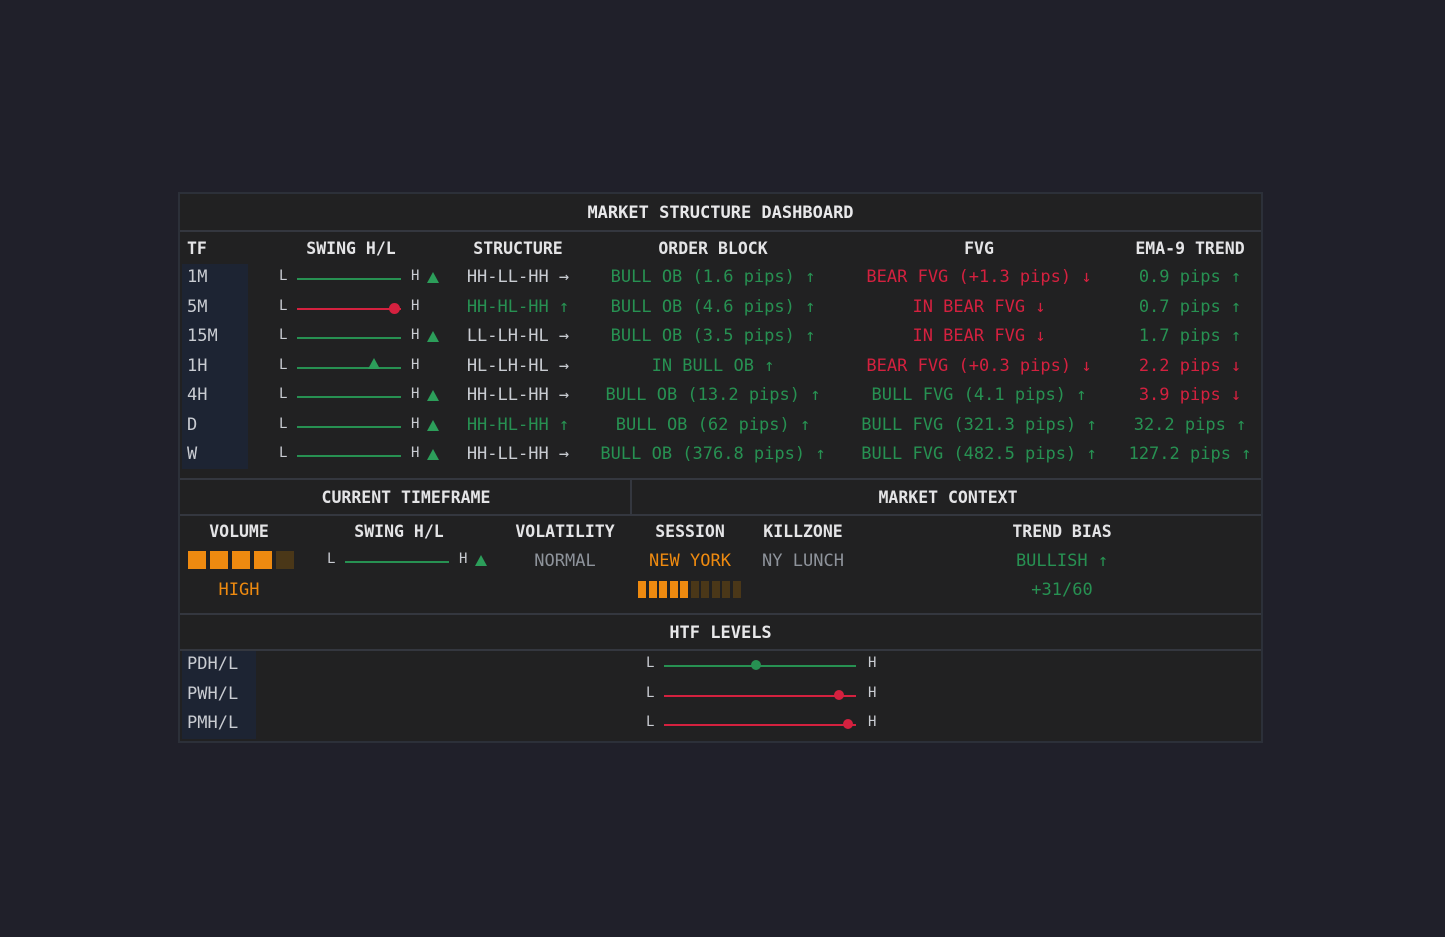 The height and width of the screenshot is (937, 1445). I want to click on header-swing: SWING H/L, so click(351, 248).